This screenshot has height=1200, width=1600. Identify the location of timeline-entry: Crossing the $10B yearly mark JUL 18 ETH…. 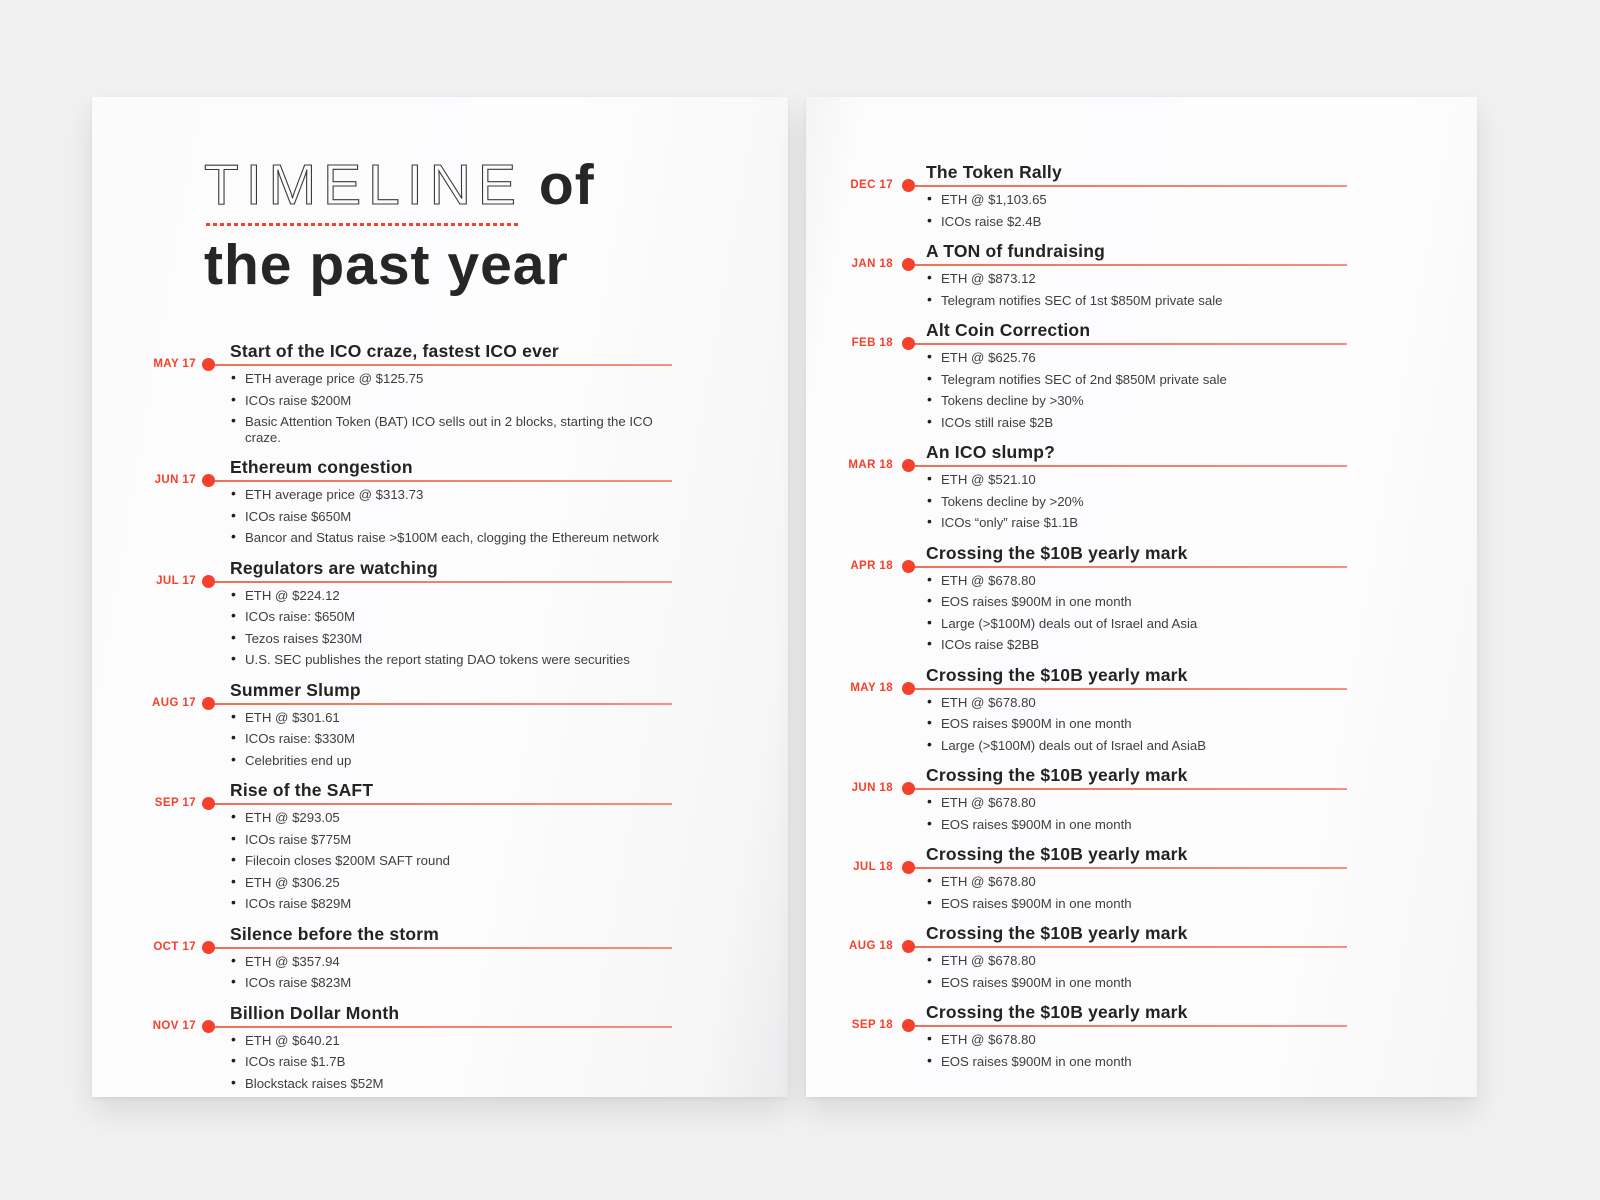
(1076, 877).